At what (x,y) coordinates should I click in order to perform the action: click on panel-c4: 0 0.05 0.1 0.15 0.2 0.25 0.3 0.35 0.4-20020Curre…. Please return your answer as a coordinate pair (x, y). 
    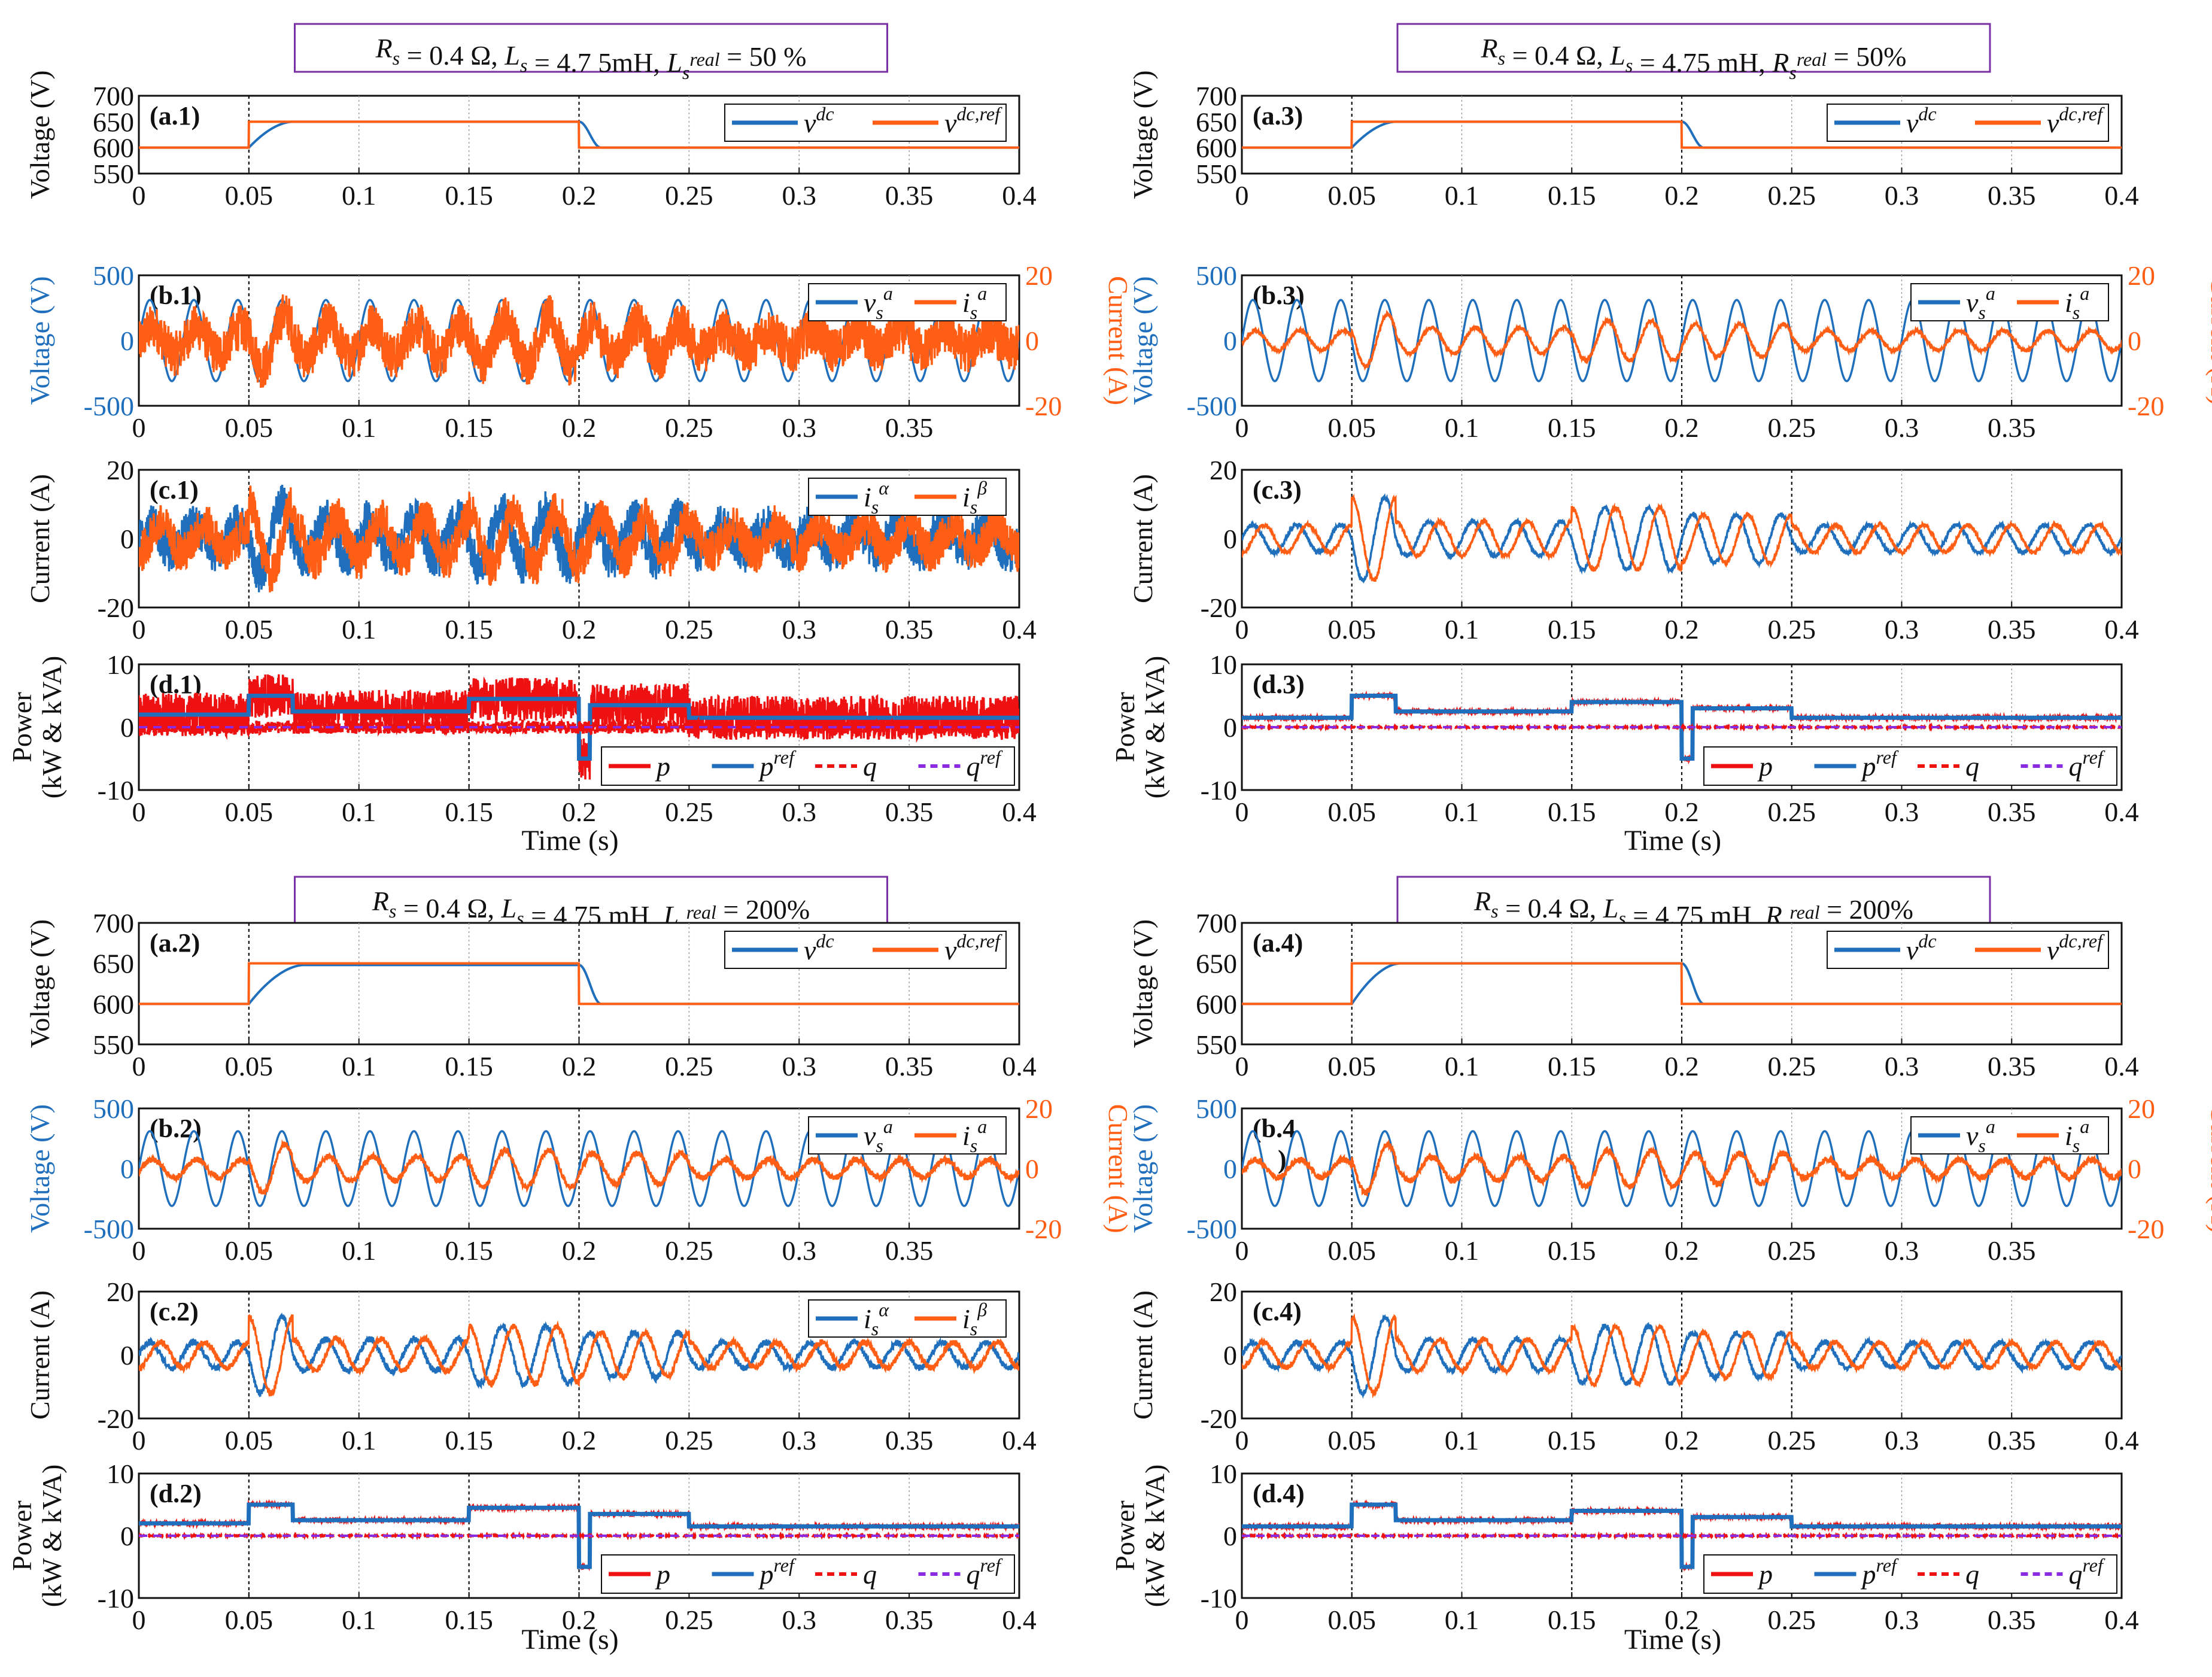
    Looking at the image, I should click on (1634, 1366).